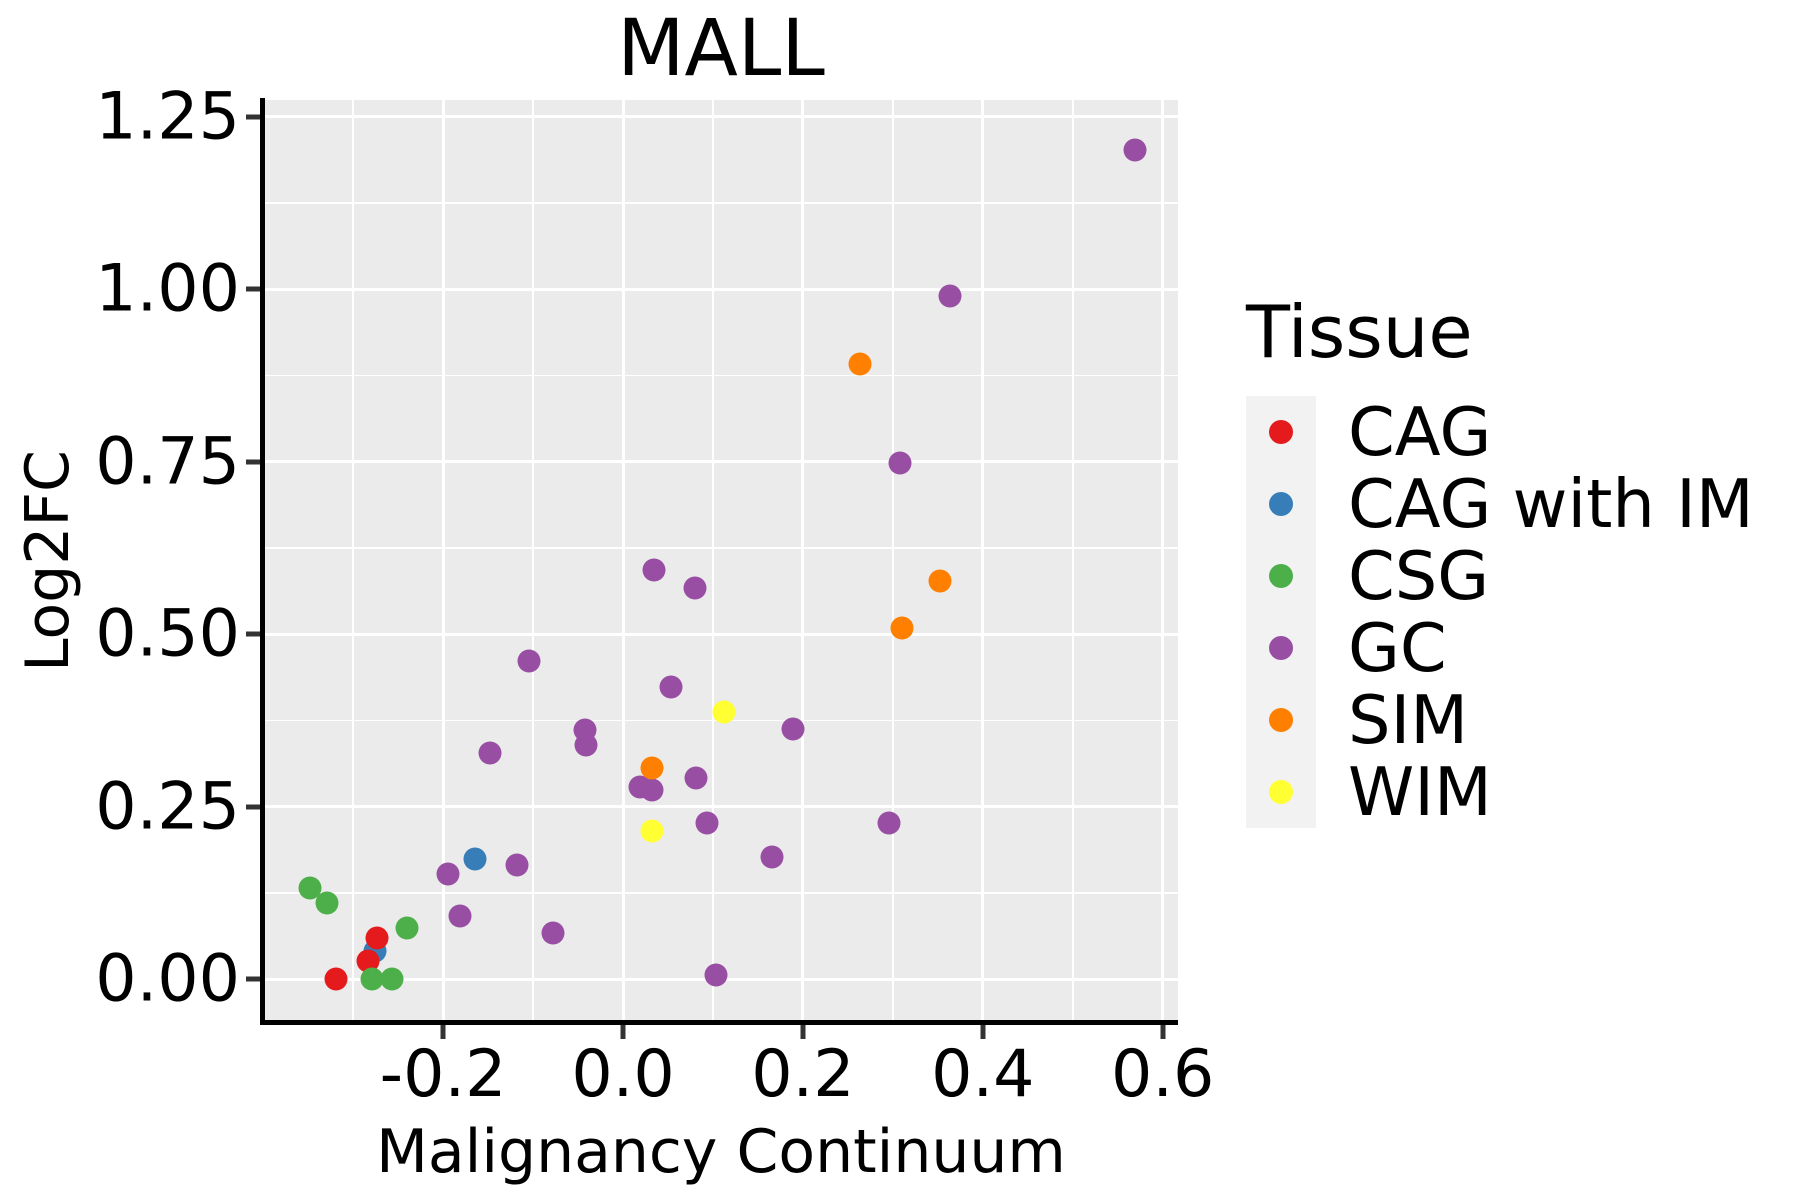 The height and width of the screenshot is (1200, 1800). Describe the element at coordinates (1420, 431) in the screenshot. I see `legend-item-label: CAG` at that location.